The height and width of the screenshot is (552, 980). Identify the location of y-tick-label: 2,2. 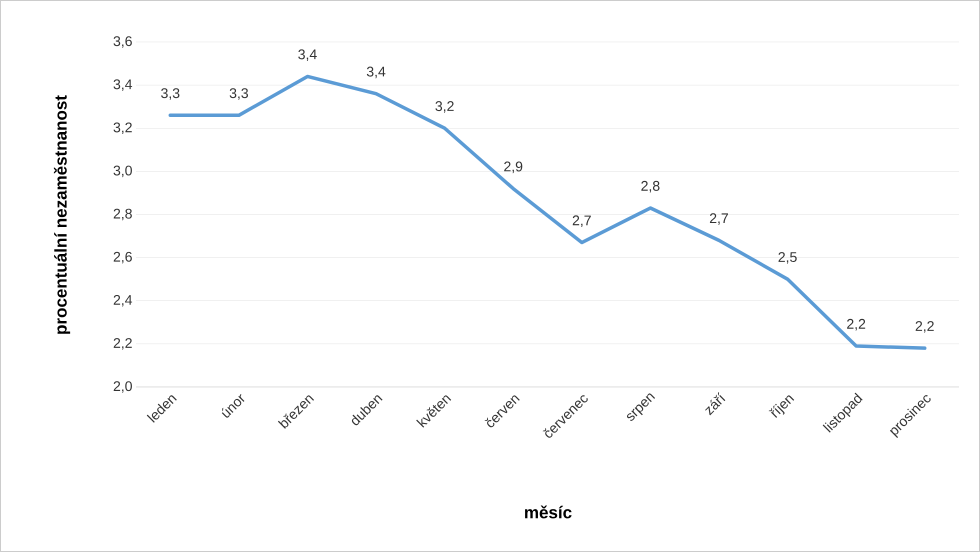
(123, 344).